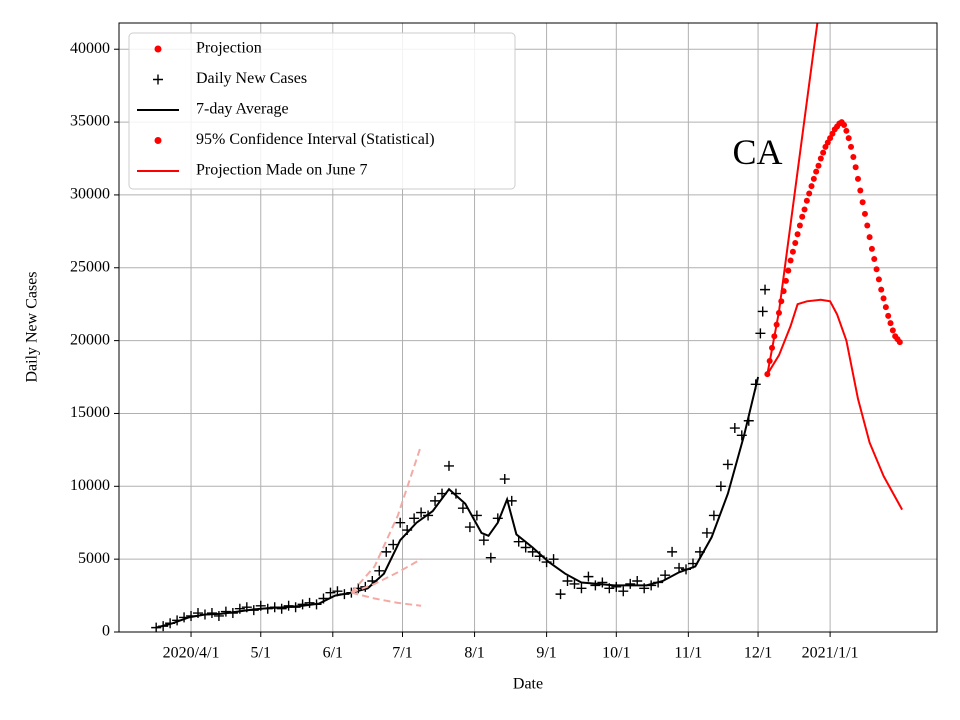 The height and width of the screenshot is (720, 960). Describe the element at coordinates (758, 653) in the screenshot. I see `x-tick-label: 12/1` at that location.